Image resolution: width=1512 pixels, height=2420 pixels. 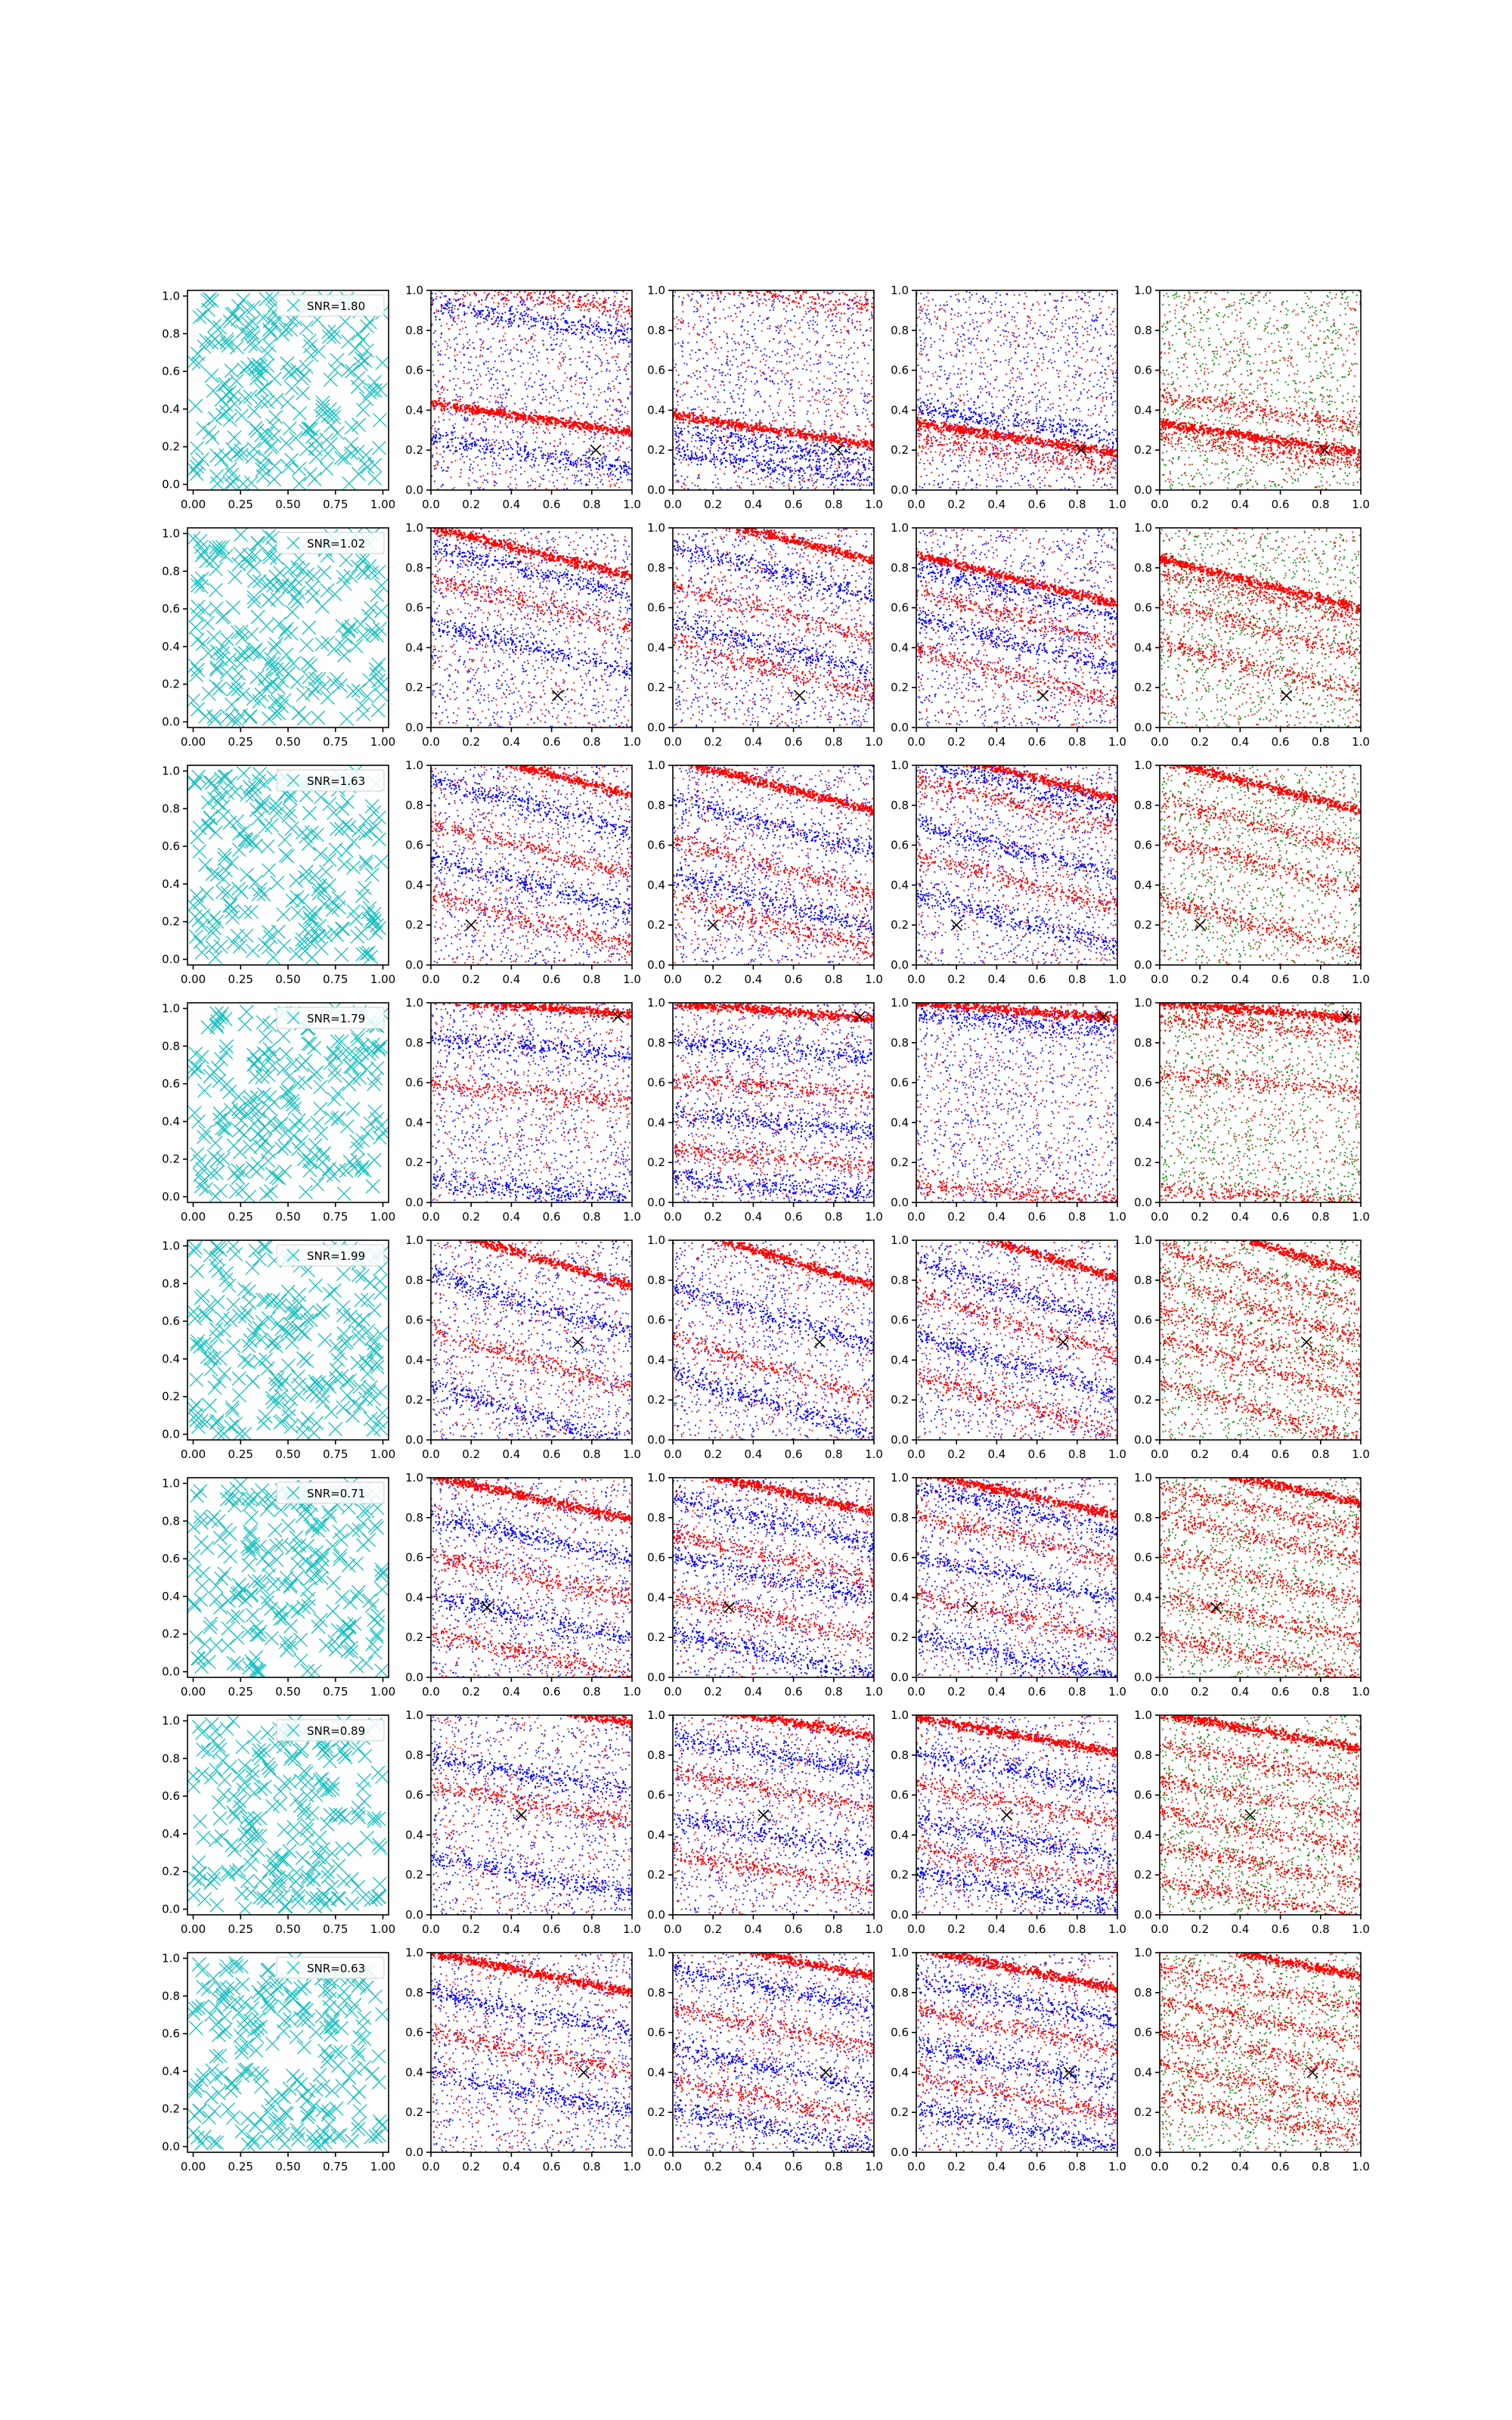 What do you see at coordinates (213, 437) in the screenshot?
I see `data-point` at bounding box center [213, 437].